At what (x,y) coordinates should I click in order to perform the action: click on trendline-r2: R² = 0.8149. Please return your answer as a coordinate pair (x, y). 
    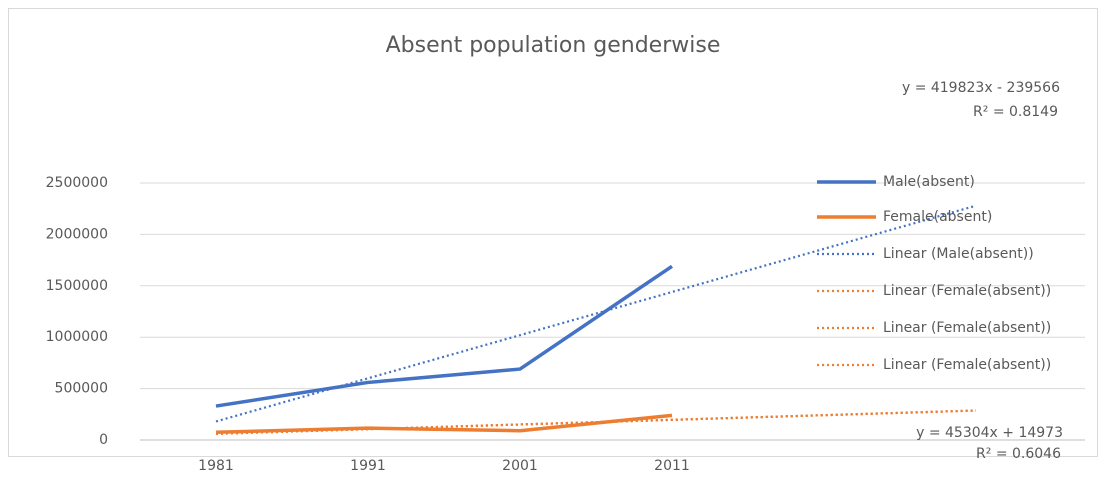
    Looking at the image, I should click on (1015, 112).